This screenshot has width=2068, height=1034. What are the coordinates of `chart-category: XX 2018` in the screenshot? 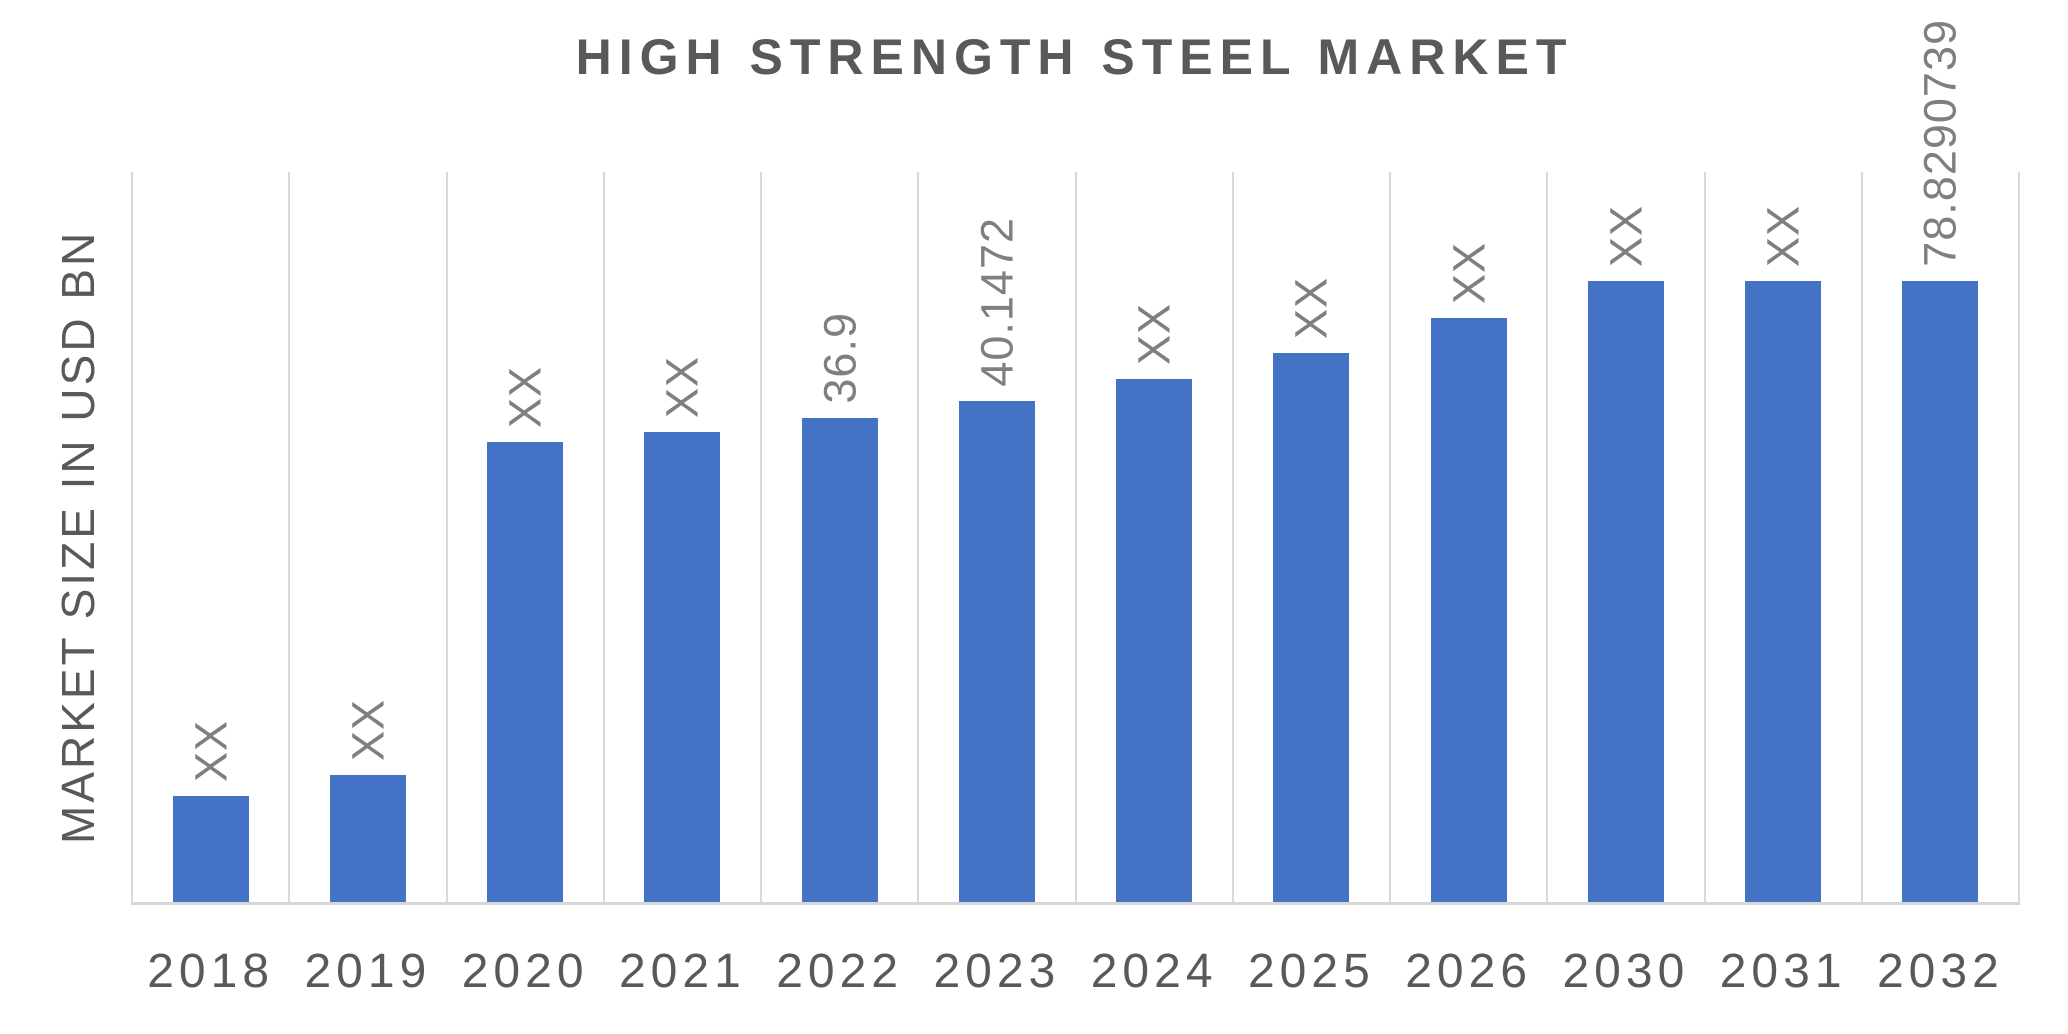 It's located at (209, 585).